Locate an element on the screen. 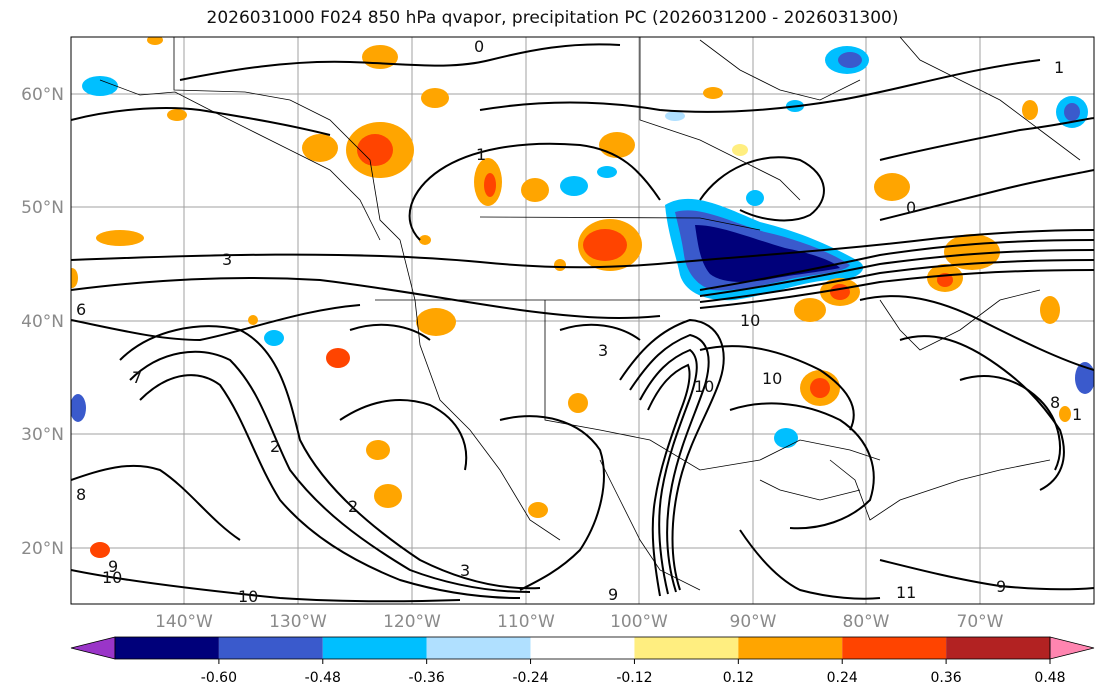  latitude-axis: 60°N 50°N 40°N 30°N 20°N is located at coordinates (42, 322).